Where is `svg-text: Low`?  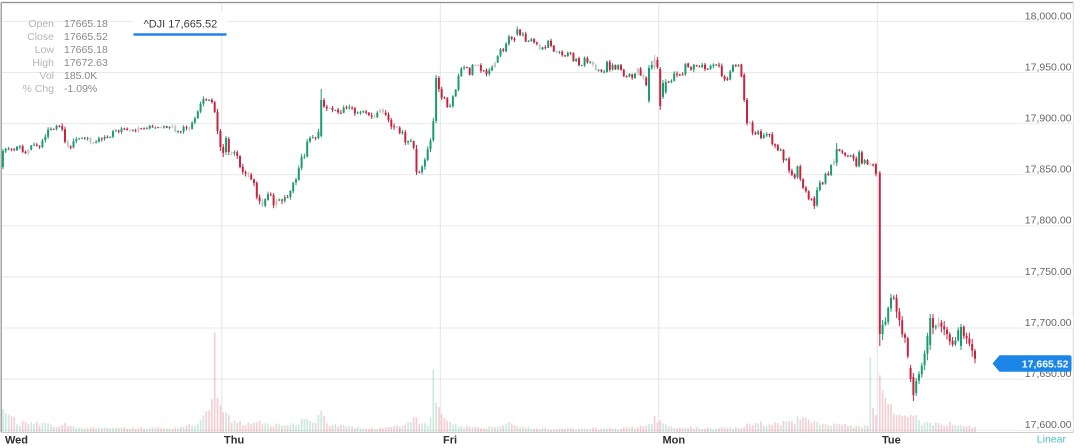 svg-text: Low is located at coordinates (45, 50).